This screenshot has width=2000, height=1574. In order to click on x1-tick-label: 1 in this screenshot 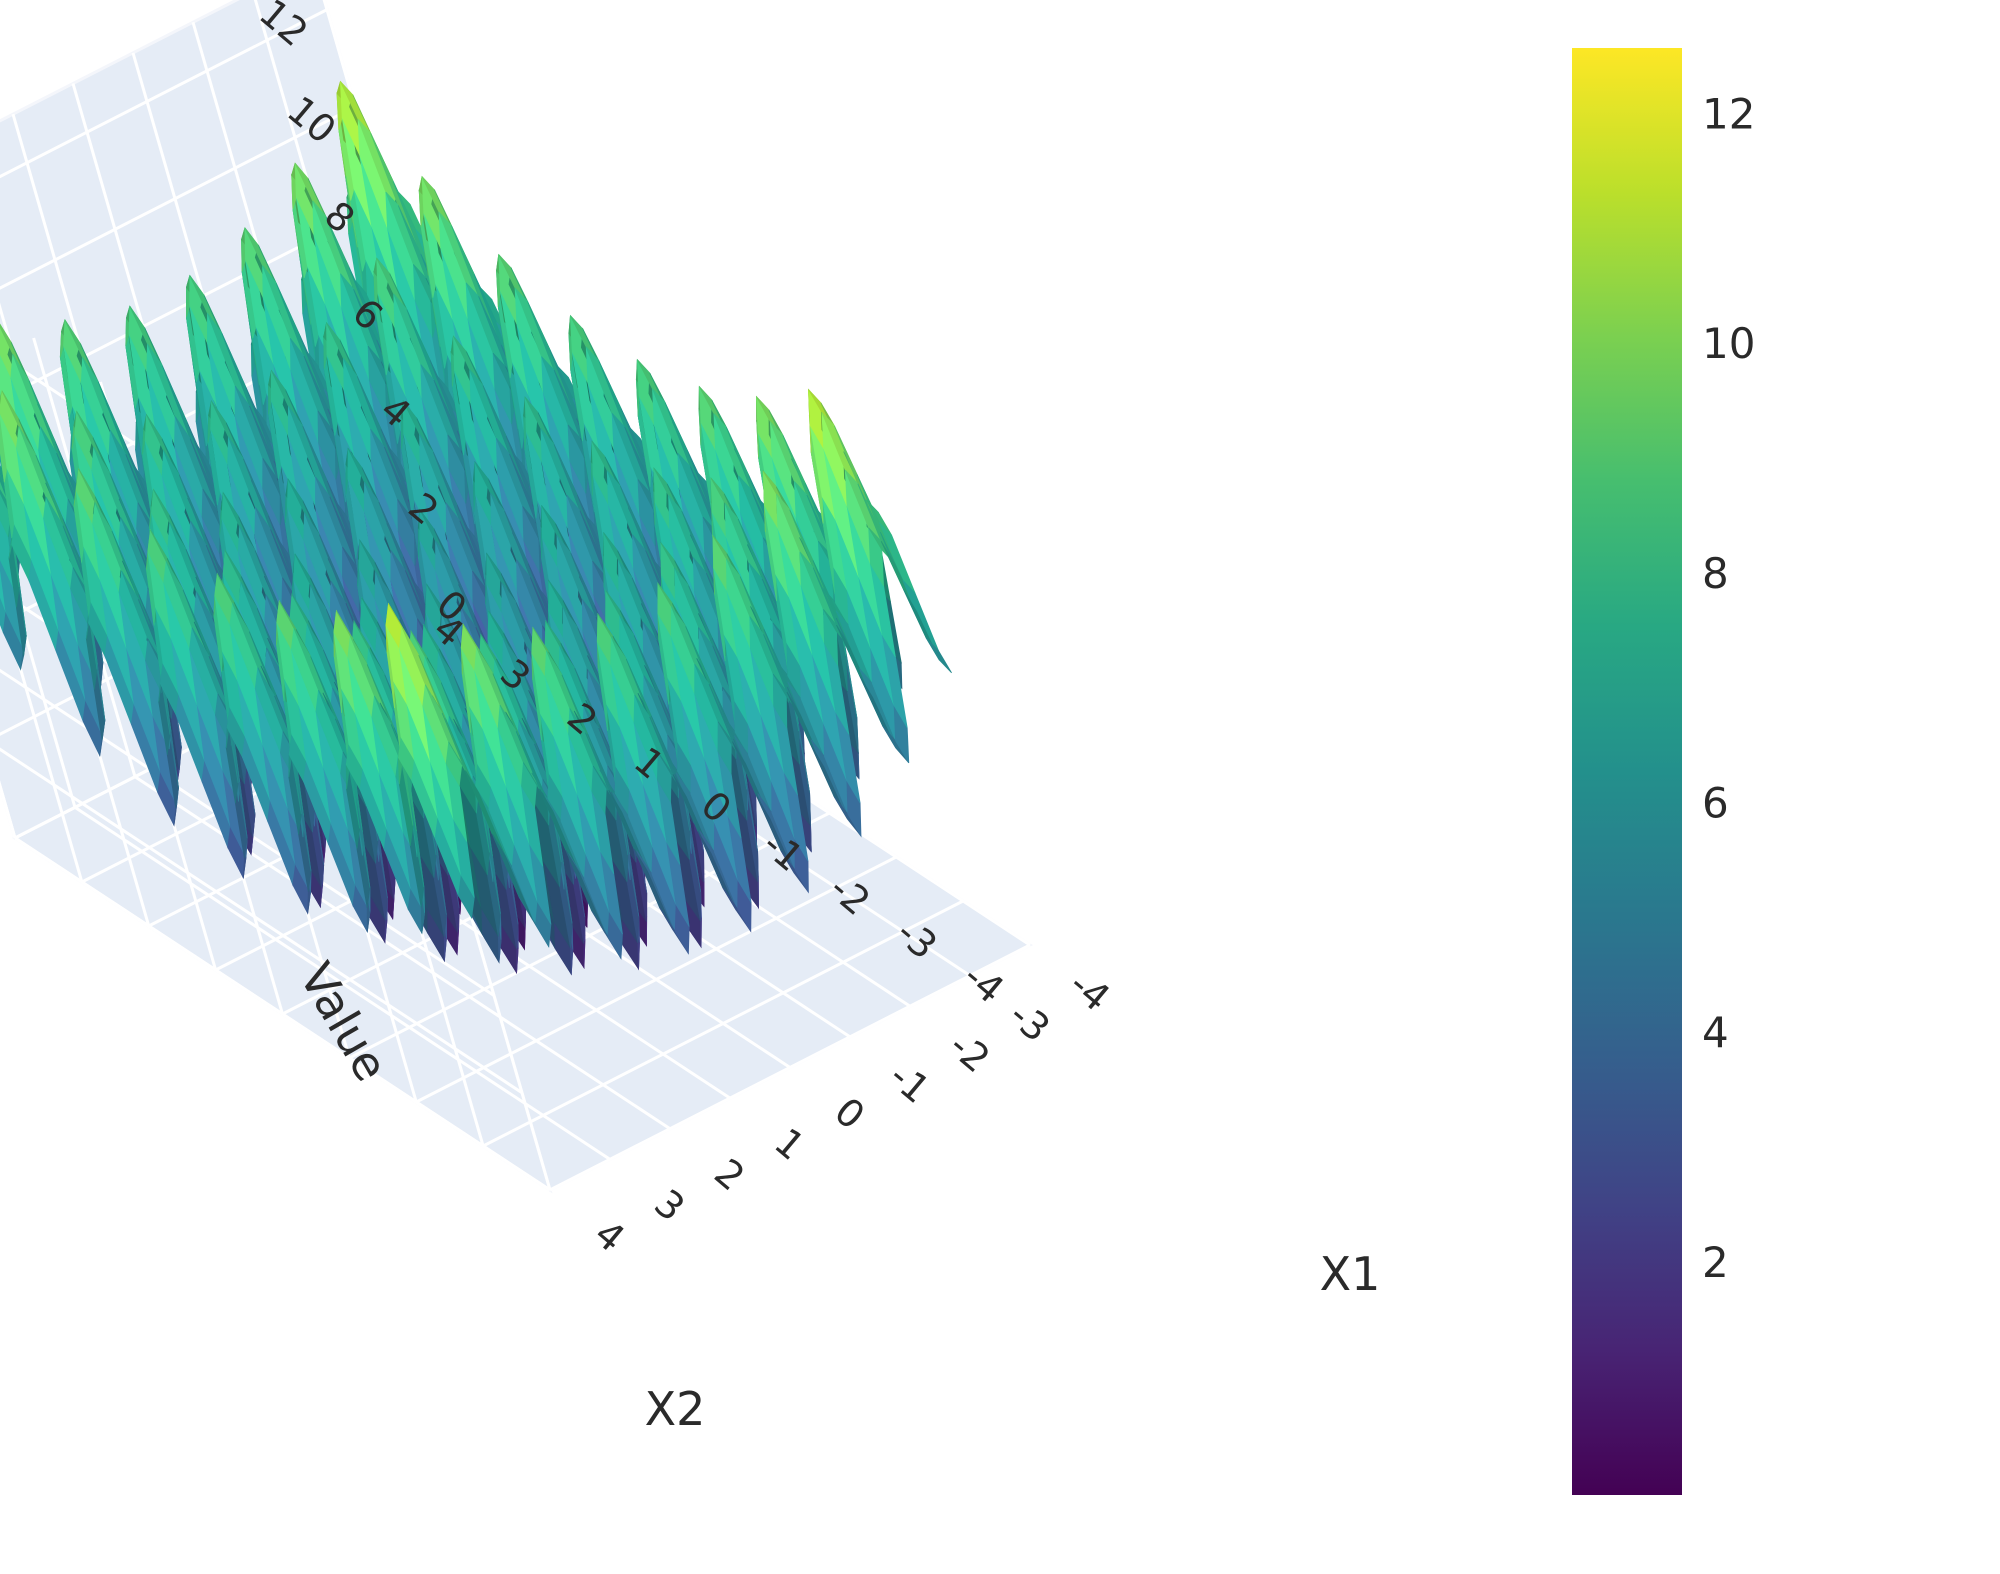, I will do `click(789, 1144)`.